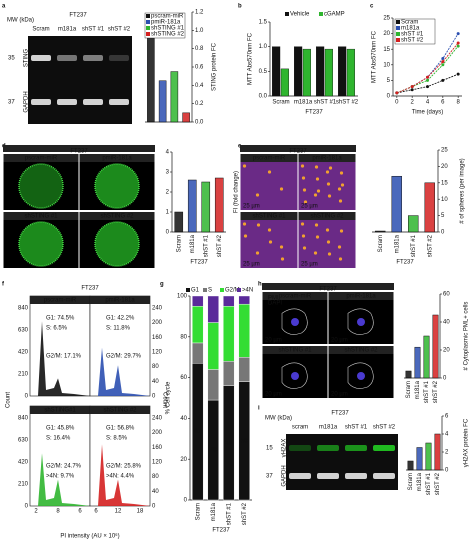 The width and height of the screenshot is (474, 543). Describe the element at coordinates (325, 103) in the screenshot. I see `x-tick-label: shST #1` at that location.